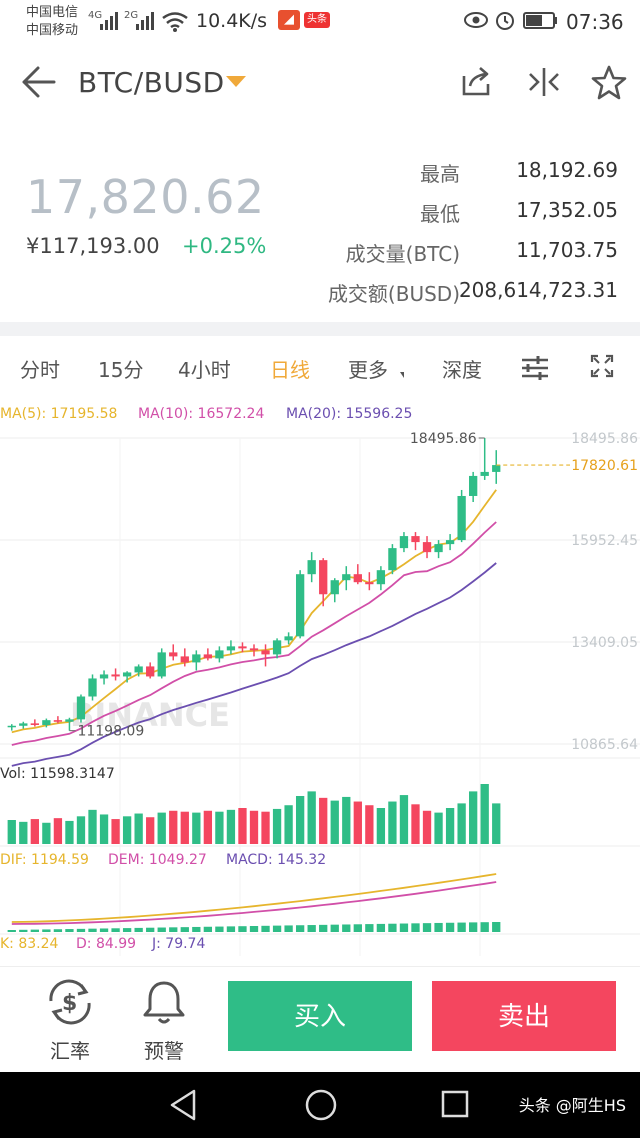 Image resolution: width=640 pixels, height=1138 pixels. Describe the element at coordinates (254, 814) in the screenshot. I see `volume-bars` at that location.